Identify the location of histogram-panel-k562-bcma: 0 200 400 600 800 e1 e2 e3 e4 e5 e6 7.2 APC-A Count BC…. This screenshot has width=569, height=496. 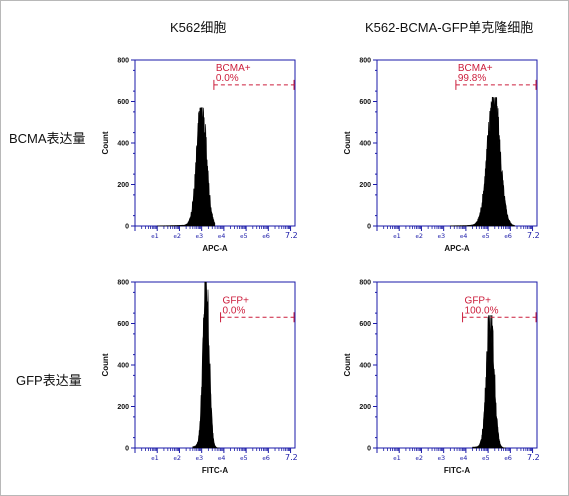
(199, 156).